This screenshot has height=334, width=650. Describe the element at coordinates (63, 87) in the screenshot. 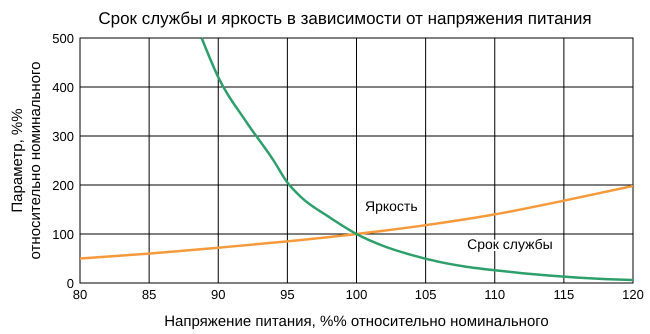

I see `y-tick-label: 400` at that location.